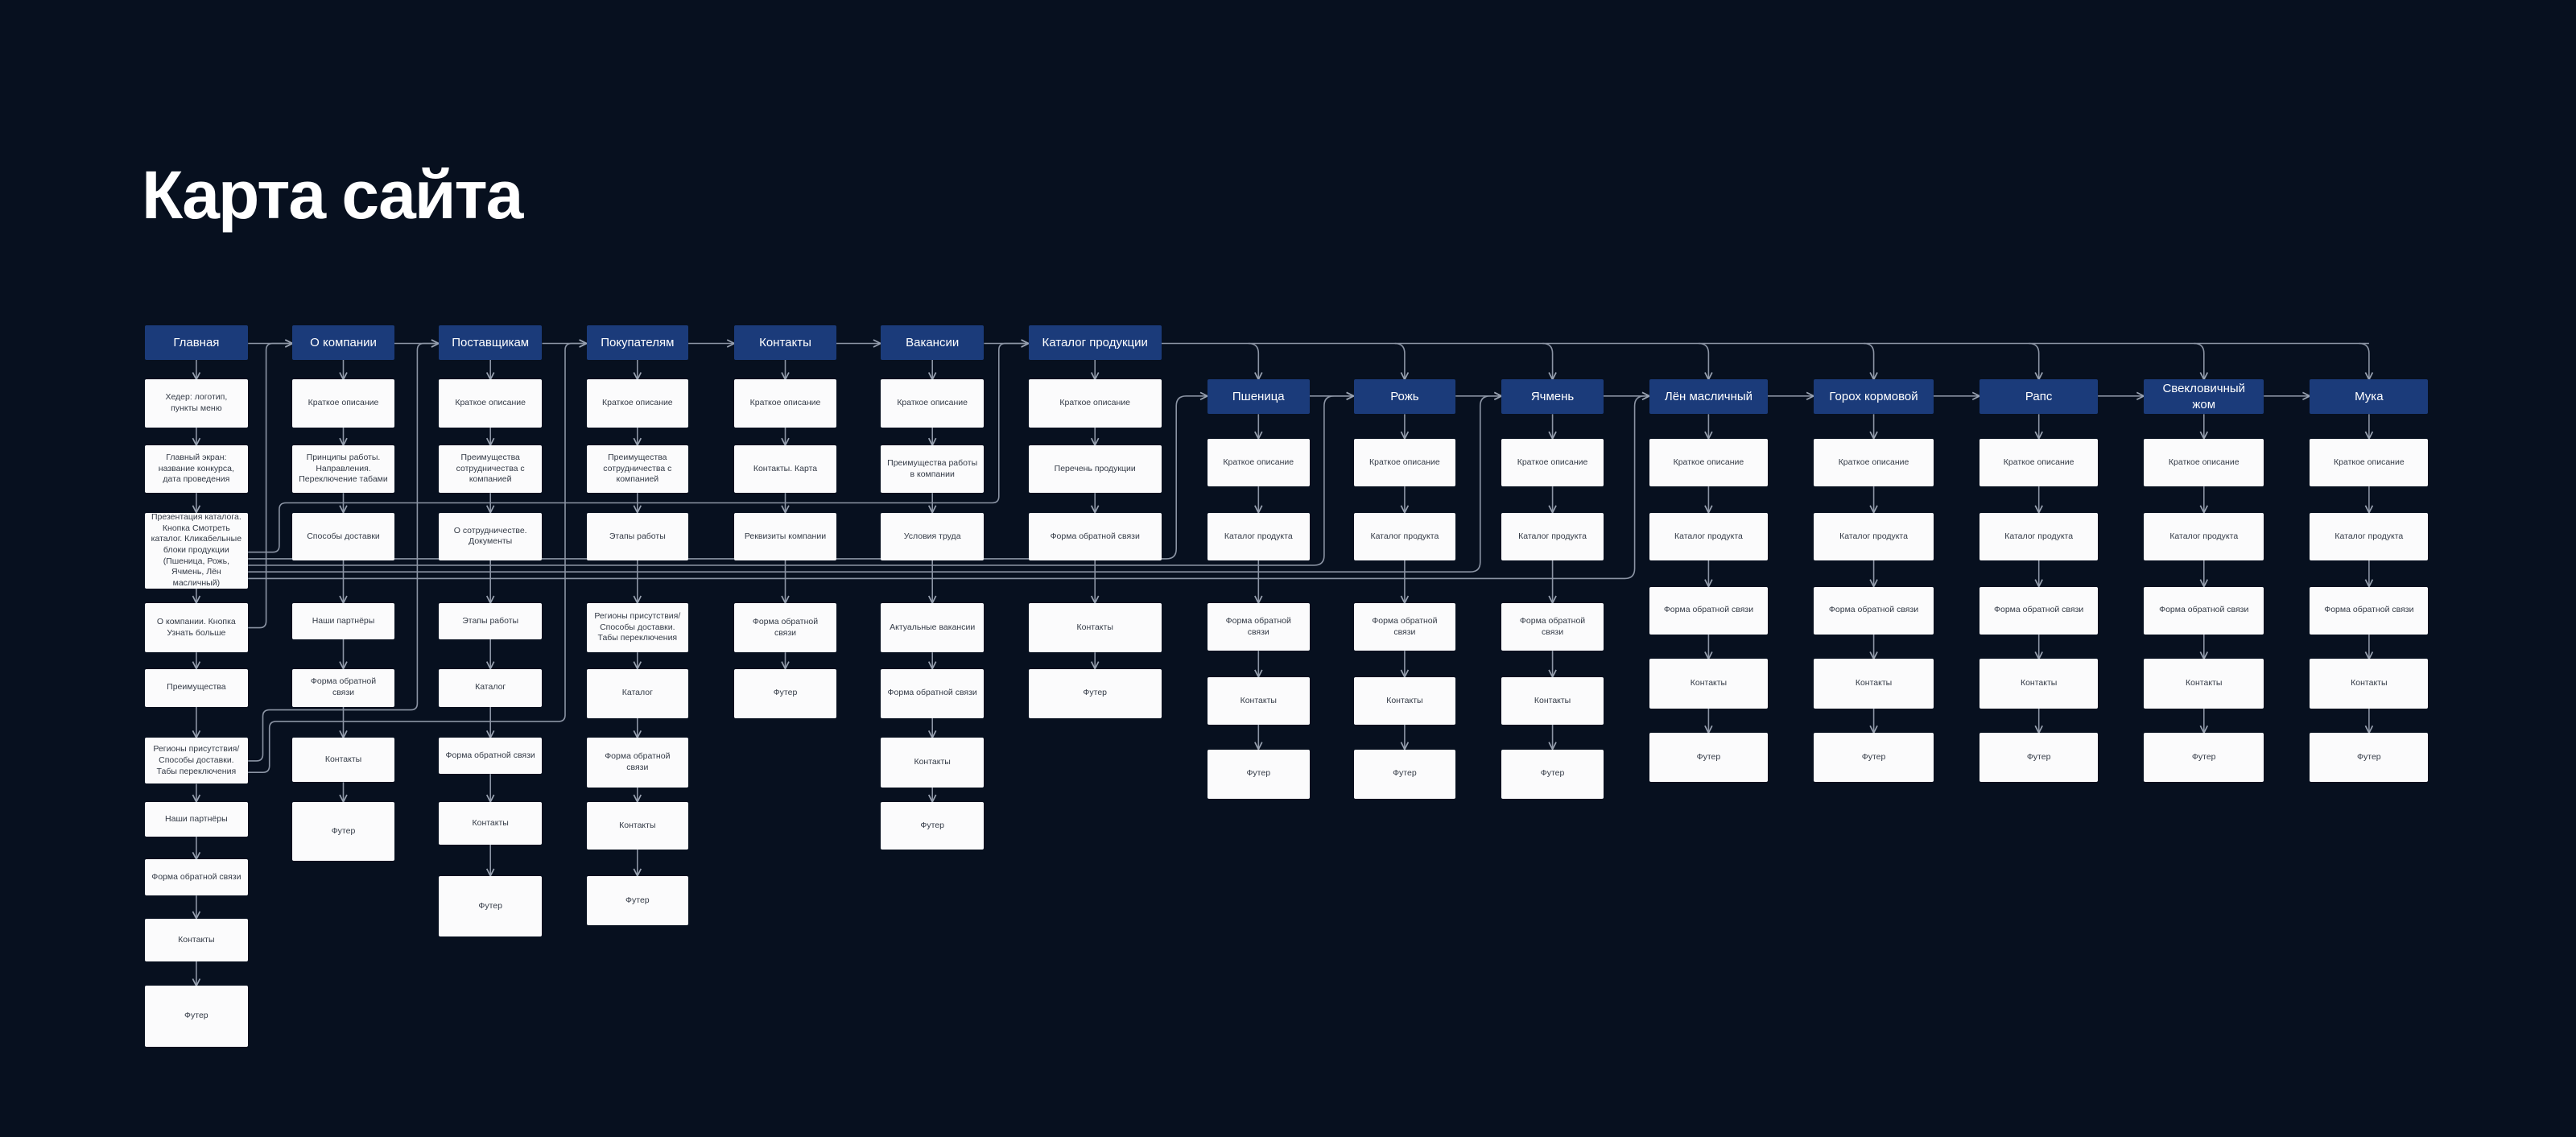 The height and width of the screenshot is (1137, 2576). Describe the element at coordinates (343, 536) in the screenshot. I see `page-block: Способы доставки` at that location.